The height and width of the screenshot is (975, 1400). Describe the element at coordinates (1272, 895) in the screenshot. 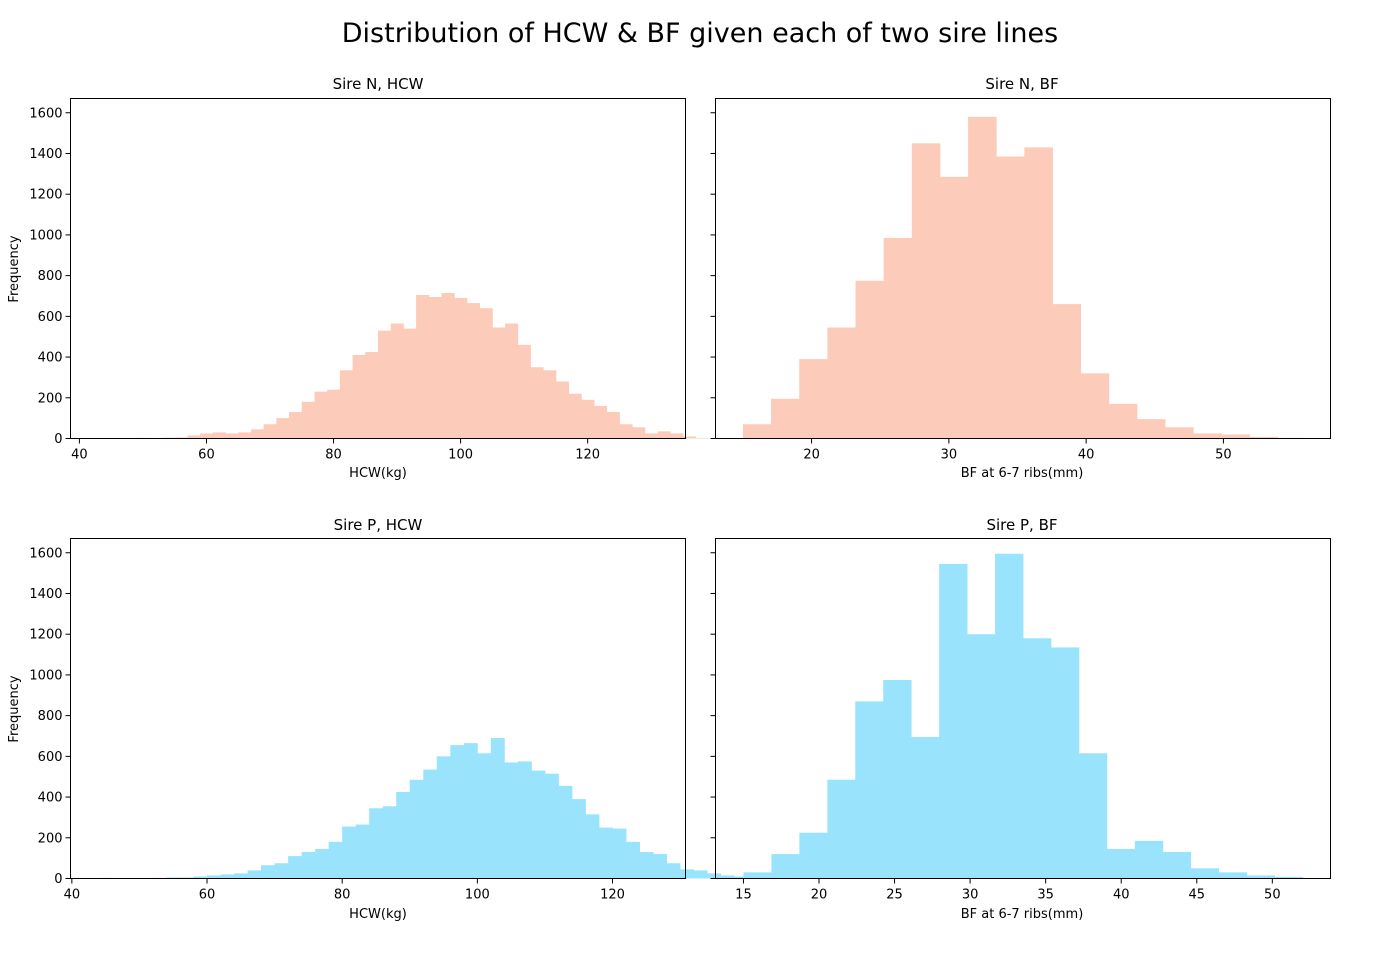

I see `x-tick-label: 50` at that location.